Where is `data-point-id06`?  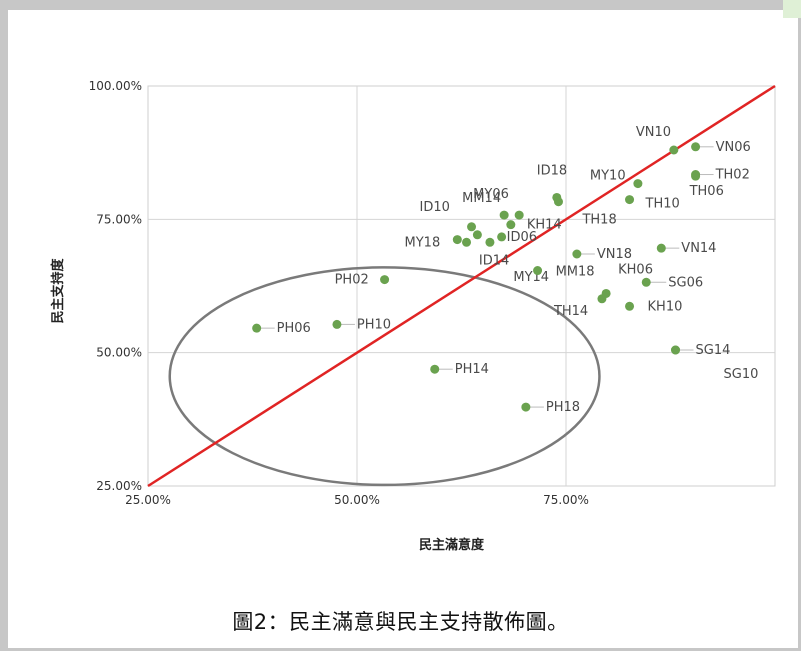
data-point-id06 is located at coordinates (502, 237).